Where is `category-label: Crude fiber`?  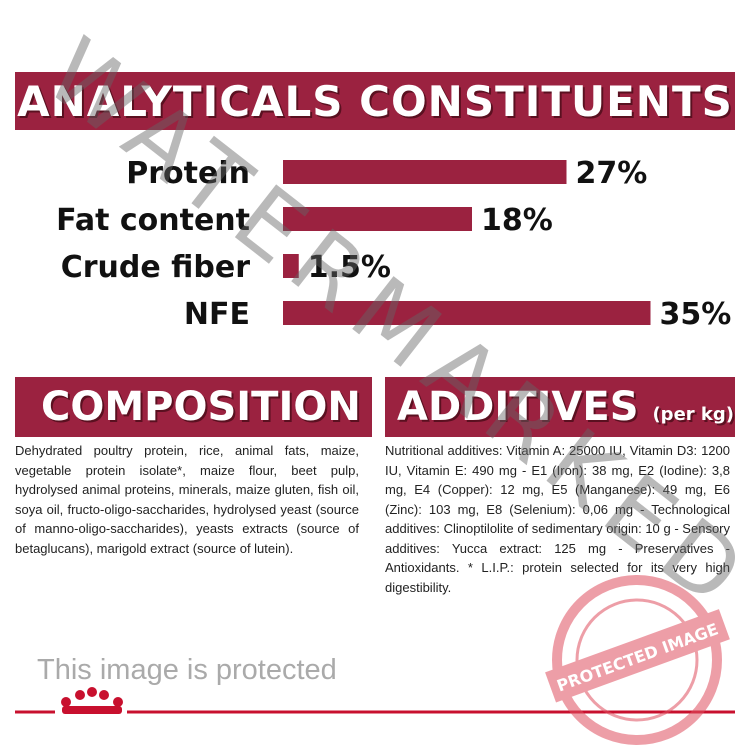 category-label: Crude fiber is located at coordinates (155, 267).